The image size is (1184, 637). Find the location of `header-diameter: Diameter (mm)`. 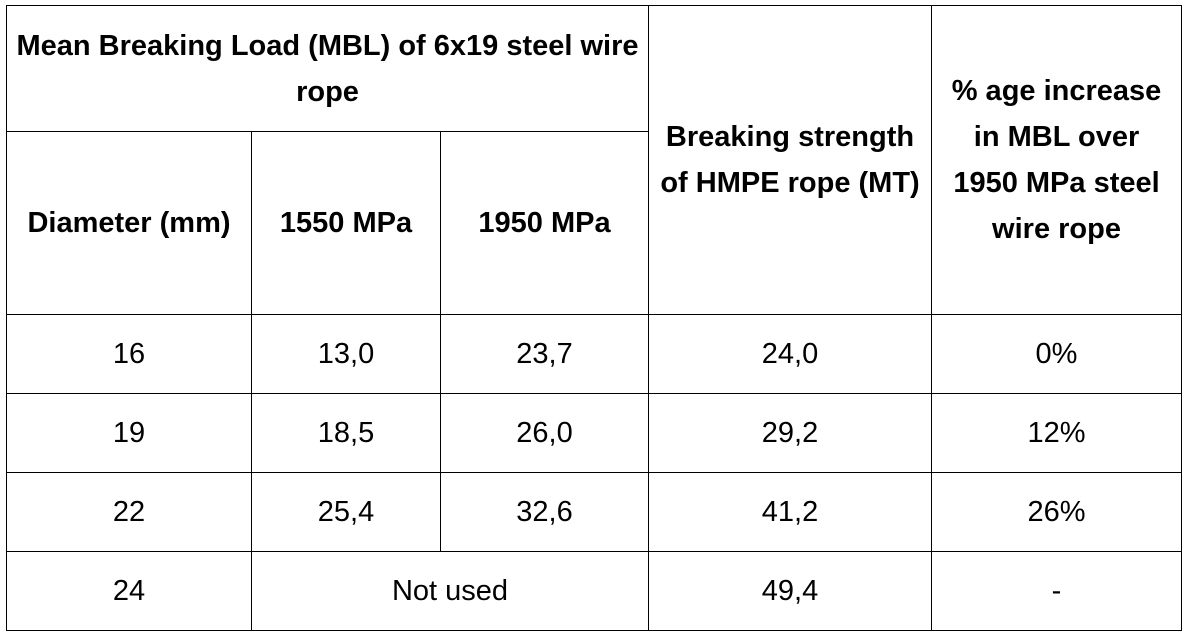

header-diameter: Diameter (mm) is located at coordinates (129, 223).